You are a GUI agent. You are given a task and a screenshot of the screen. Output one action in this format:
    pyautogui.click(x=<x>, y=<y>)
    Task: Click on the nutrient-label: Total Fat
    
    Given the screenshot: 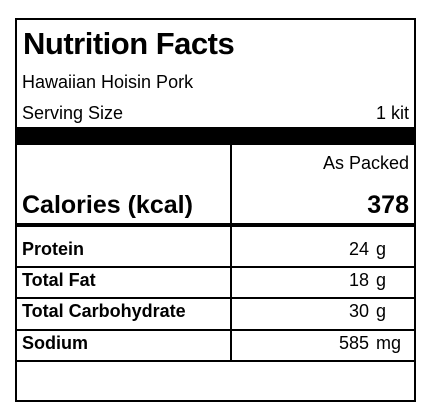 What is the action you would take?
    pyautogui.click(x=59, y=280)
    